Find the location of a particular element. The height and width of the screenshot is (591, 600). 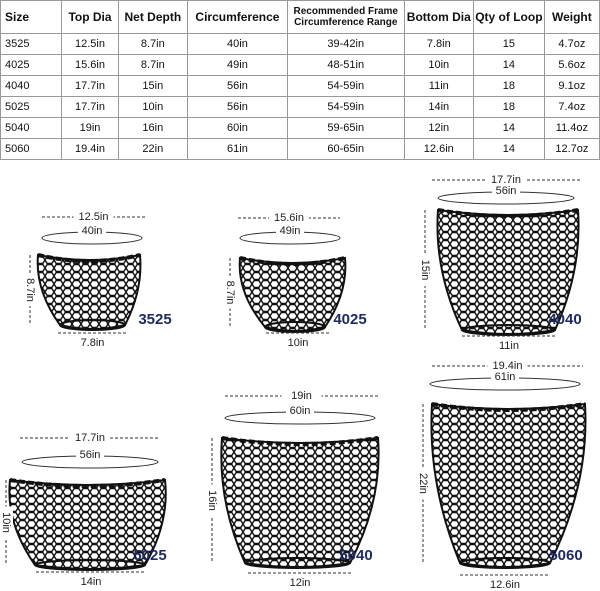

depth-label: 22in is located at coordinates (423, 483).